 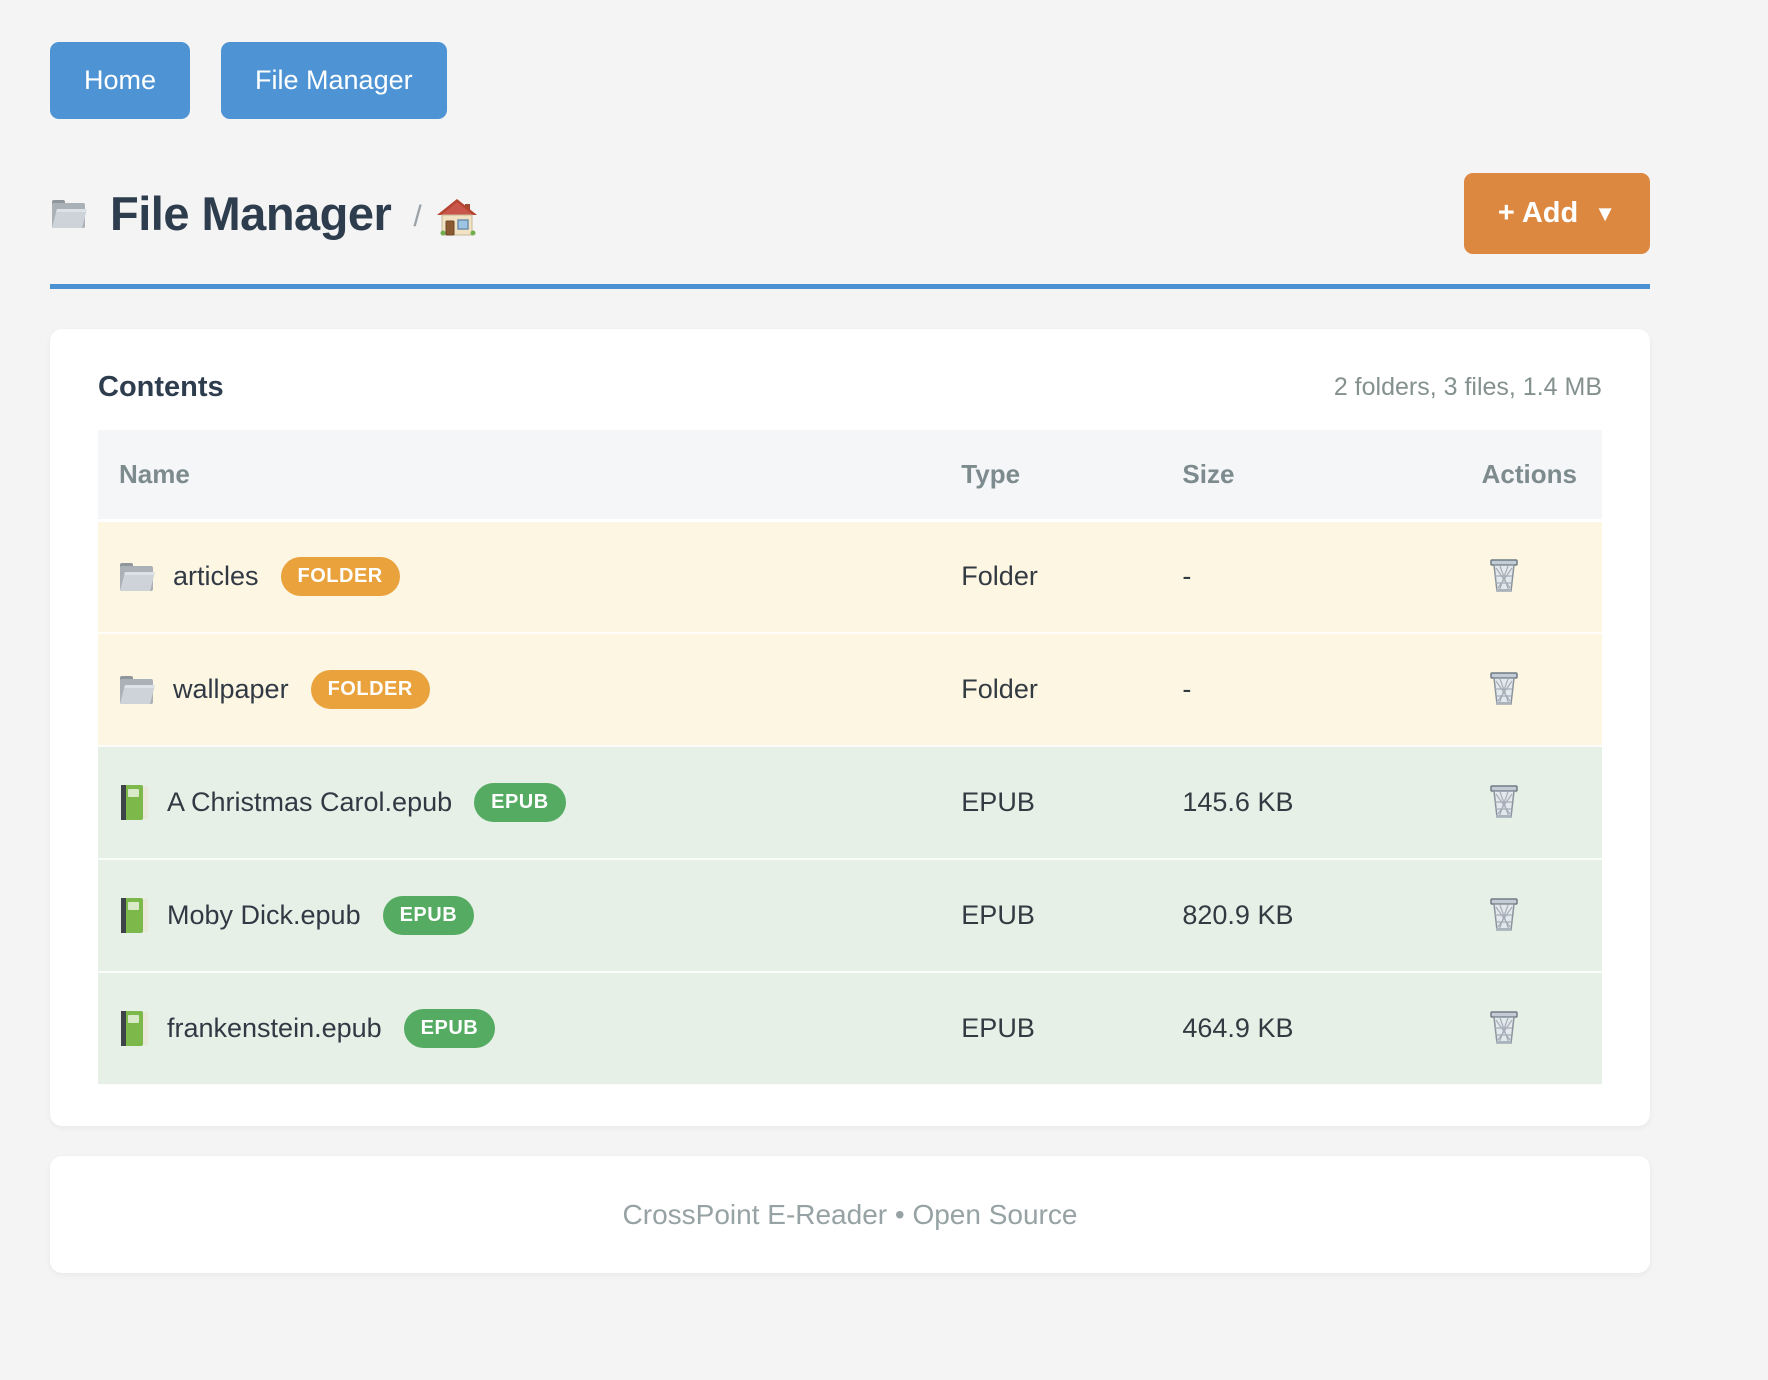 What do you see at coordinates (161, 387) in the screenshot?
I see `contents-title: Contents` at bounding box center [161, 387].